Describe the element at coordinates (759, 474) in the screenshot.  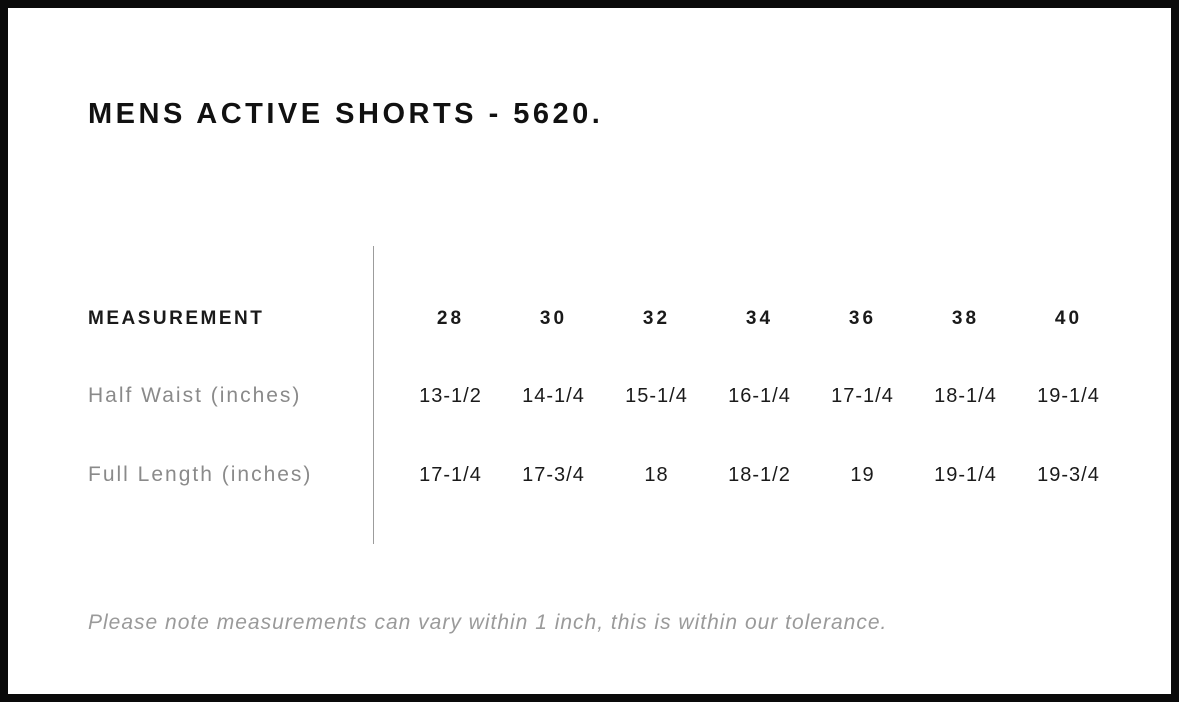
I see `full-length-value-34: 18-1/2` at that location.